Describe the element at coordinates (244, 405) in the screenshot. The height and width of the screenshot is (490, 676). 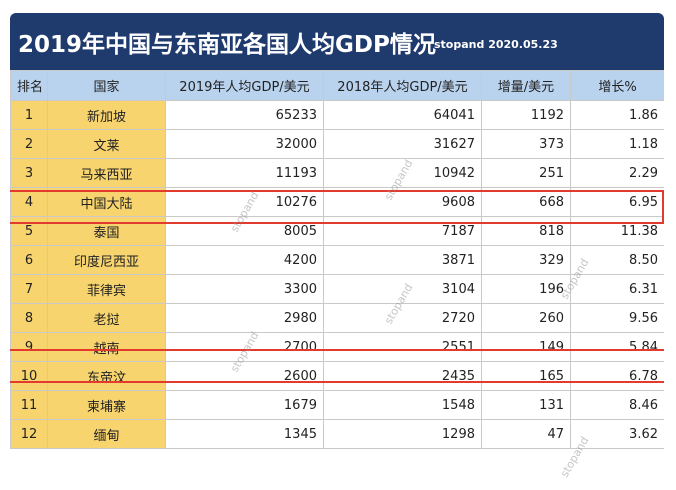
I see `cell-gdp-2019: 1679` at that location.